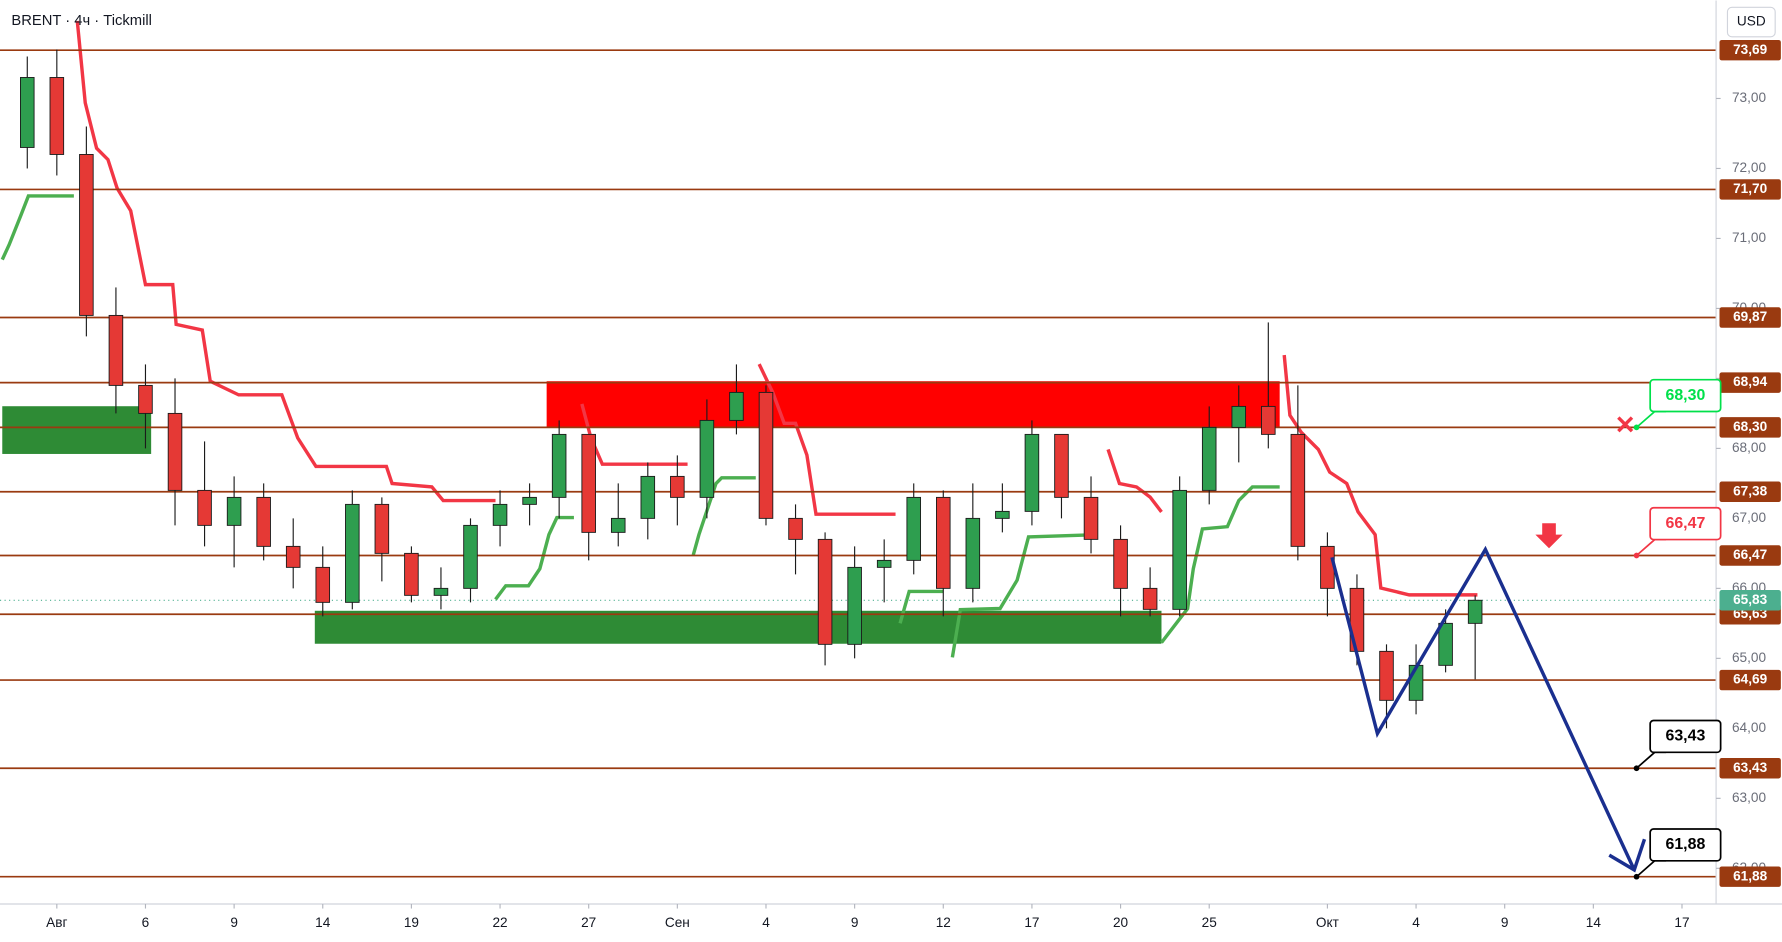  I want to click on target-label: 61,88, so click(1685, 844).